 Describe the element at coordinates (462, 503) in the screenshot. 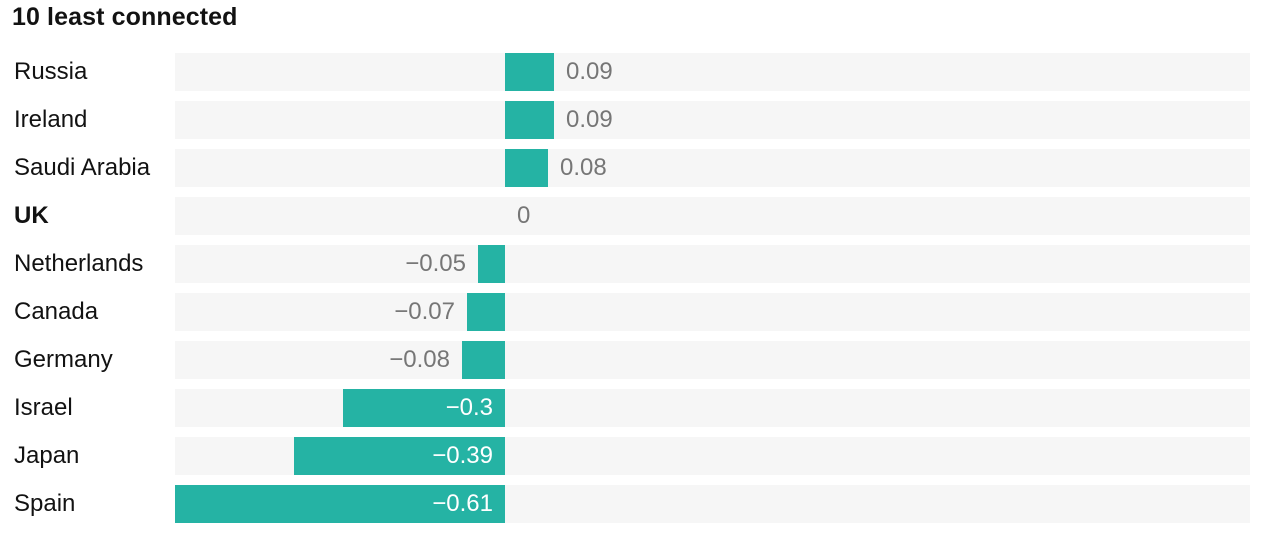

I see `value-label: −0.61` at that location.